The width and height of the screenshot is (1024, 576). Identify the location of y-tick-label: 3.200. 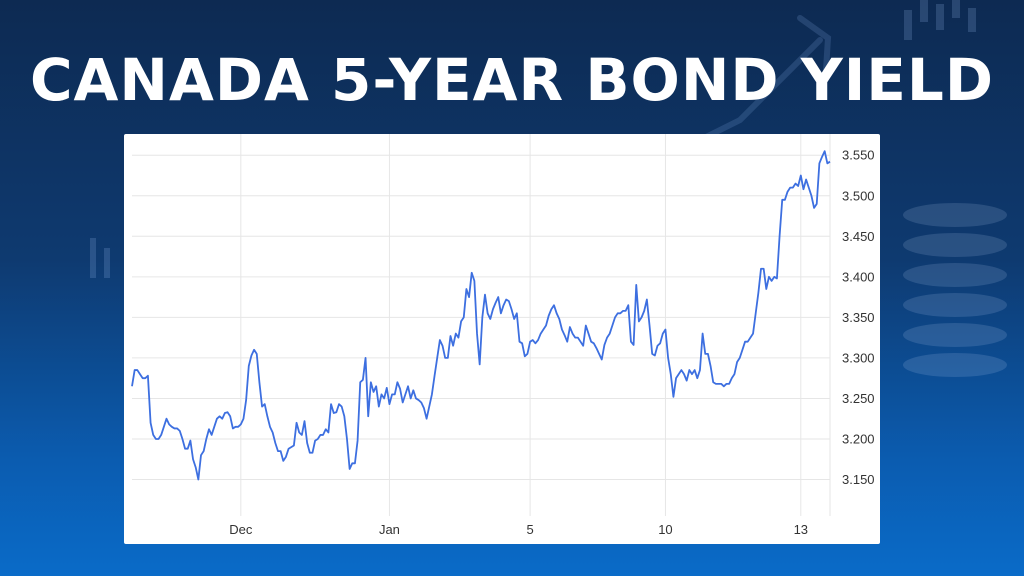
(858, 438).